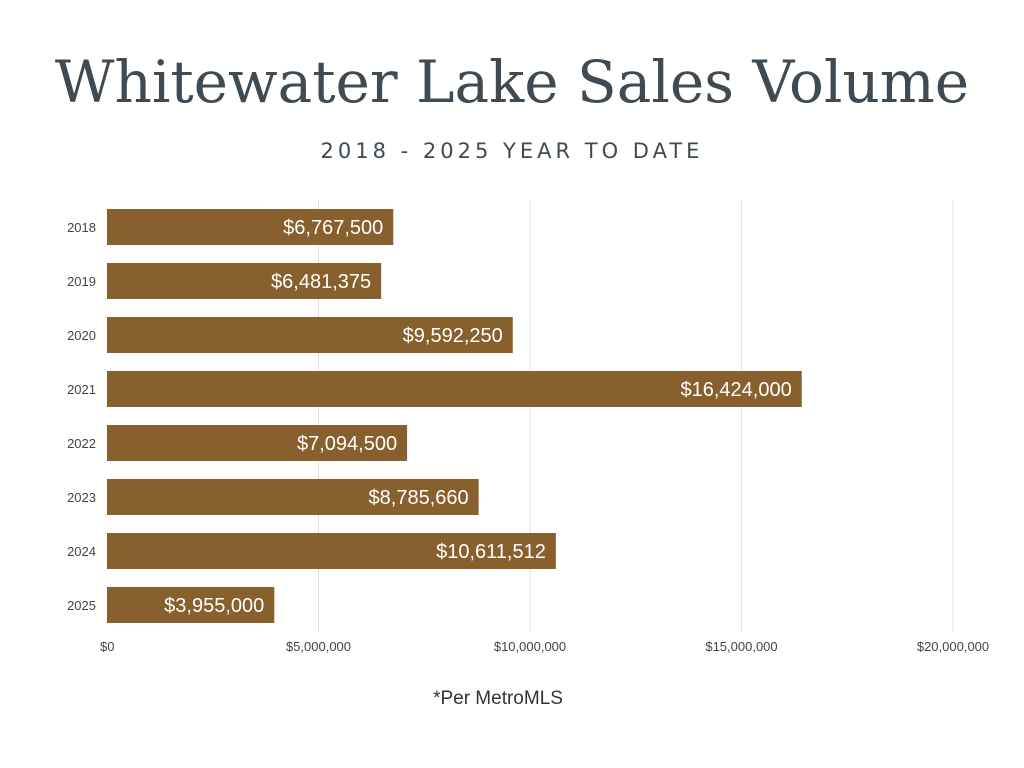 The image size is (1024, 768). Describe the element at coordinates (81, 443) in the screenshot. I see `y-category-label: 2022` at that location.